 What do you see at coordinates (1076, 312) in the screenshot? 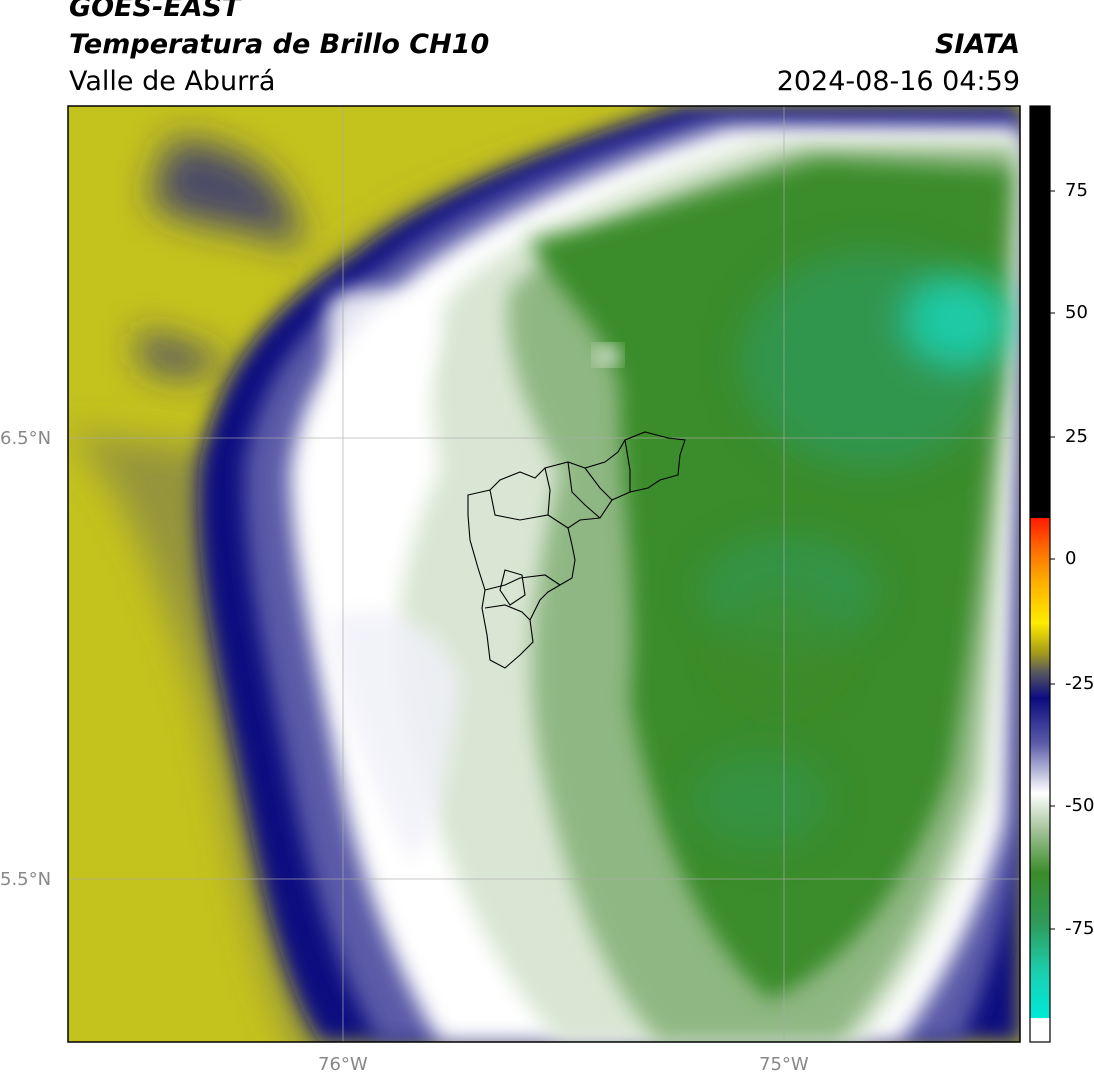
I see `colorbar-tick-label: 50` at bounding box center [1076, 312].